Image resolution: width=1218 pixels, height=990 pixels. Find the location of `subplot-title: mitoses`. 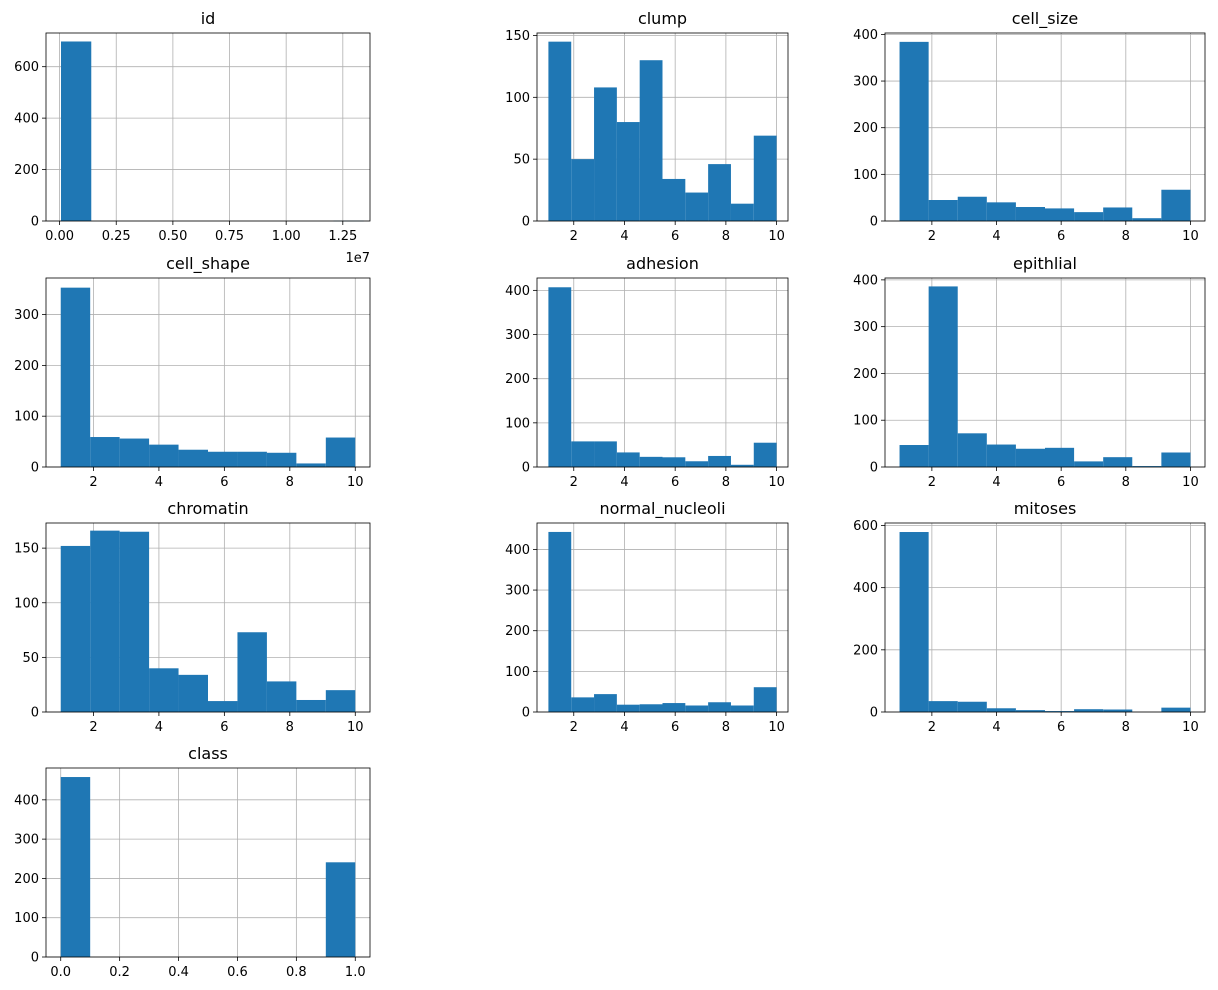

subplot-title: mitoses is located at coordinates (1045, 508).